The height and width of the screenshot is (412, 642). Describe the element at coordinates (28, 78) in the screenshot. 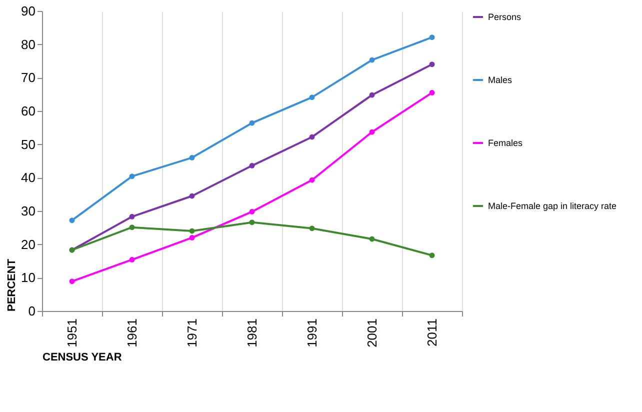

I see `y-tick-label: 70` at that location.